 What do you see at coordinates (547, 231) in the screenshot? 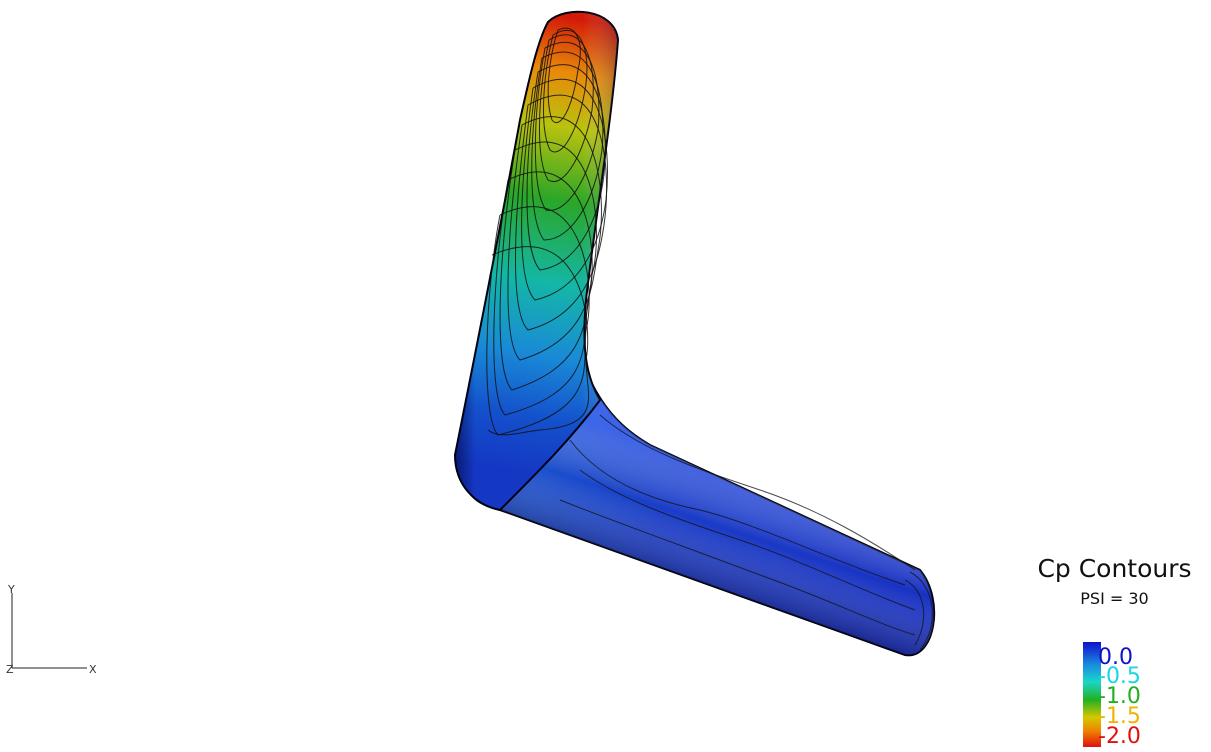
I see `contour-lines` at bounding box center [547, 231].